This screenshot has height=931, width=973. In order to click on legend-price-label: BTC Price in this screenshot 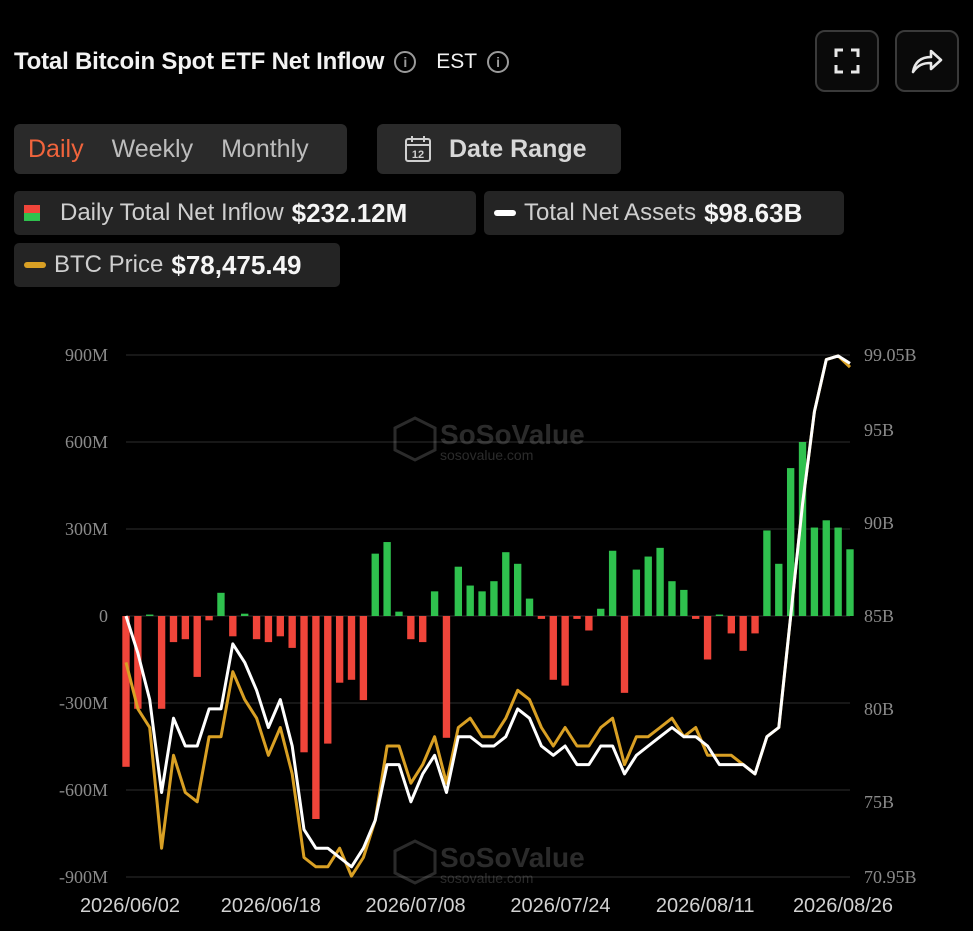, I will do `click(109, 264)`.